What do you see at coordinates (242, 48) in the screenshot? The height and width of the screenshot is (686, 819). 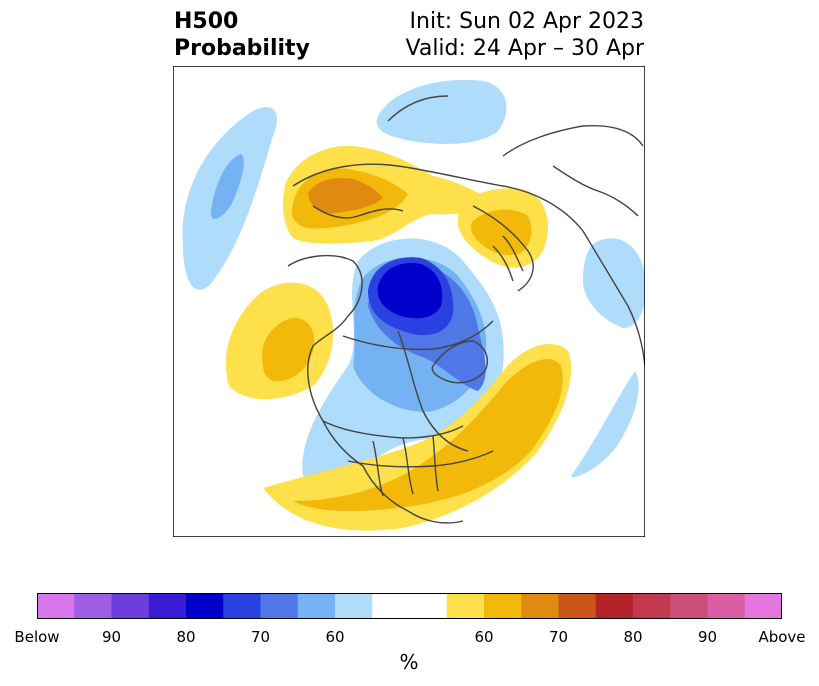 I see `title-field: Probability` at bounding box center [242, 48].